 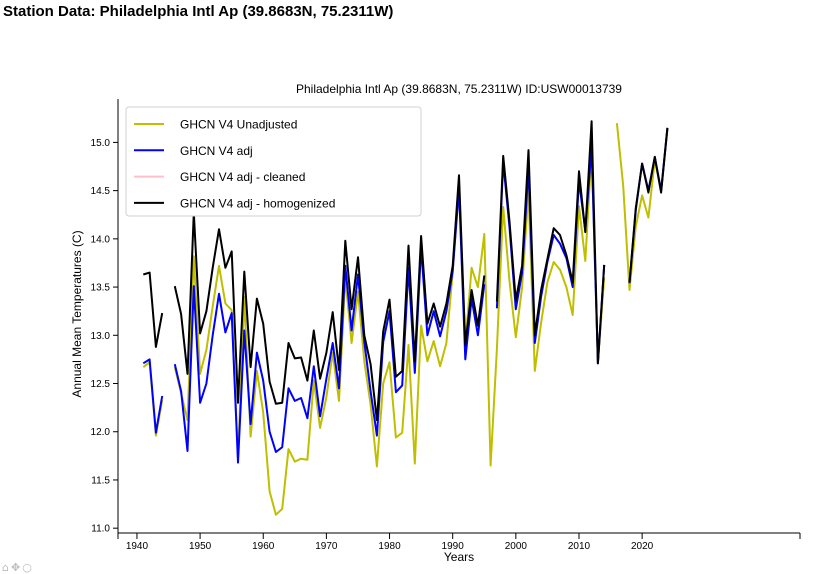 I want to click on x-tick-label: 1980, so click(x=389, y=546).